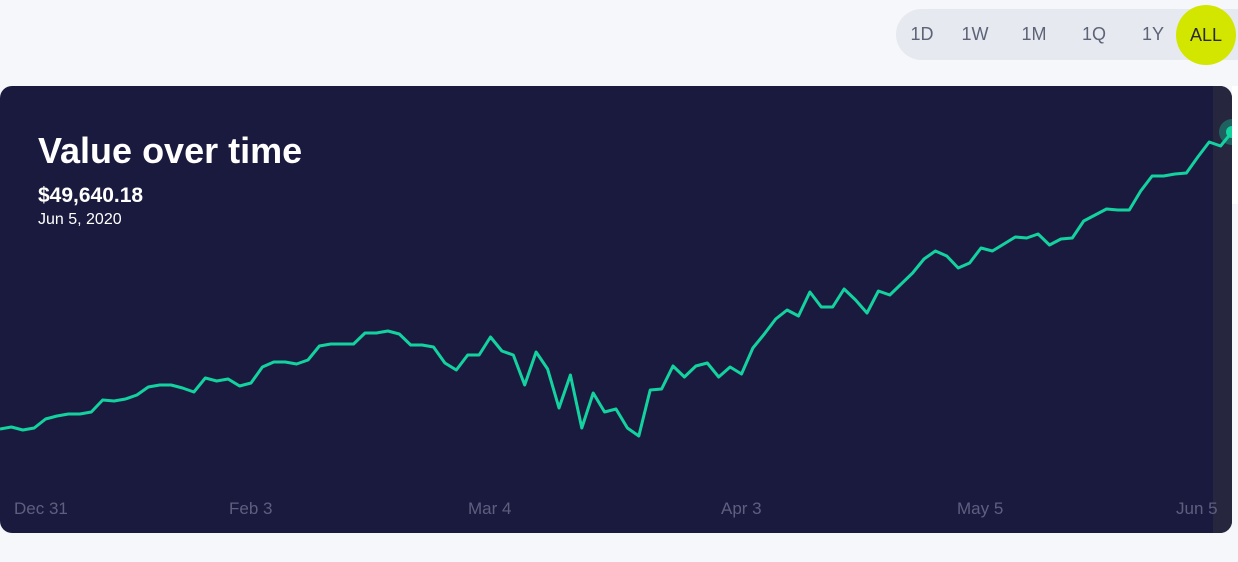 The width and height of the screenshot is (1238, 562). What do you see at coordinates (741, 508) in the screenshot?
I see `x-tick-label: Apr 3` at bounding box center [741, 508].